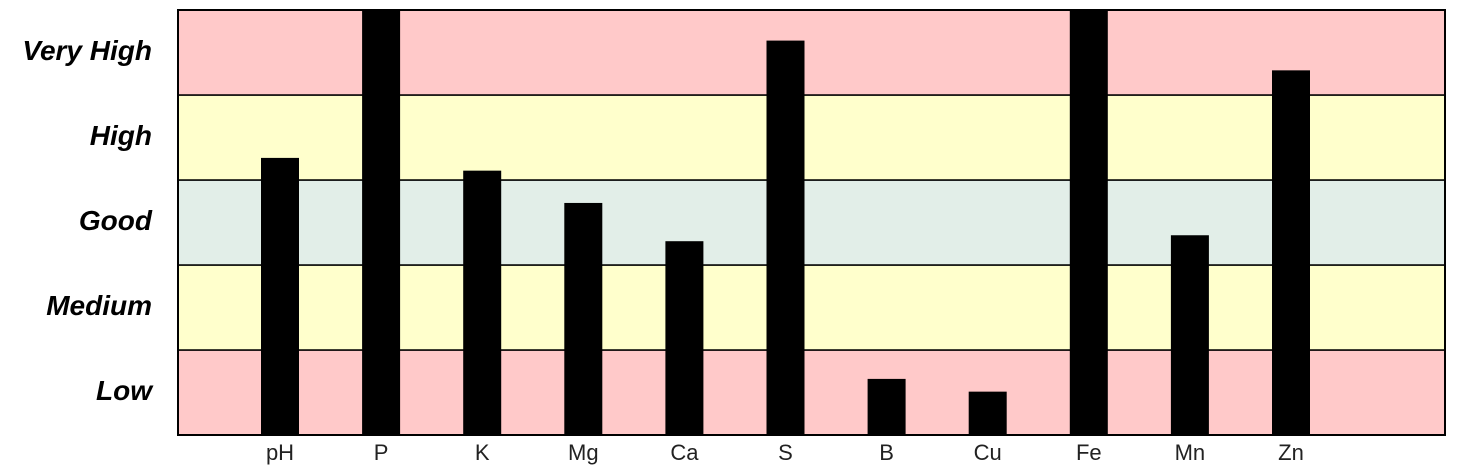 This screenshot has width=1457, height=473. What do you see at coordinates (1089, 452) in the screenshot?
I see `x-tick-label: Fe` at bounding box center [1089, 452].